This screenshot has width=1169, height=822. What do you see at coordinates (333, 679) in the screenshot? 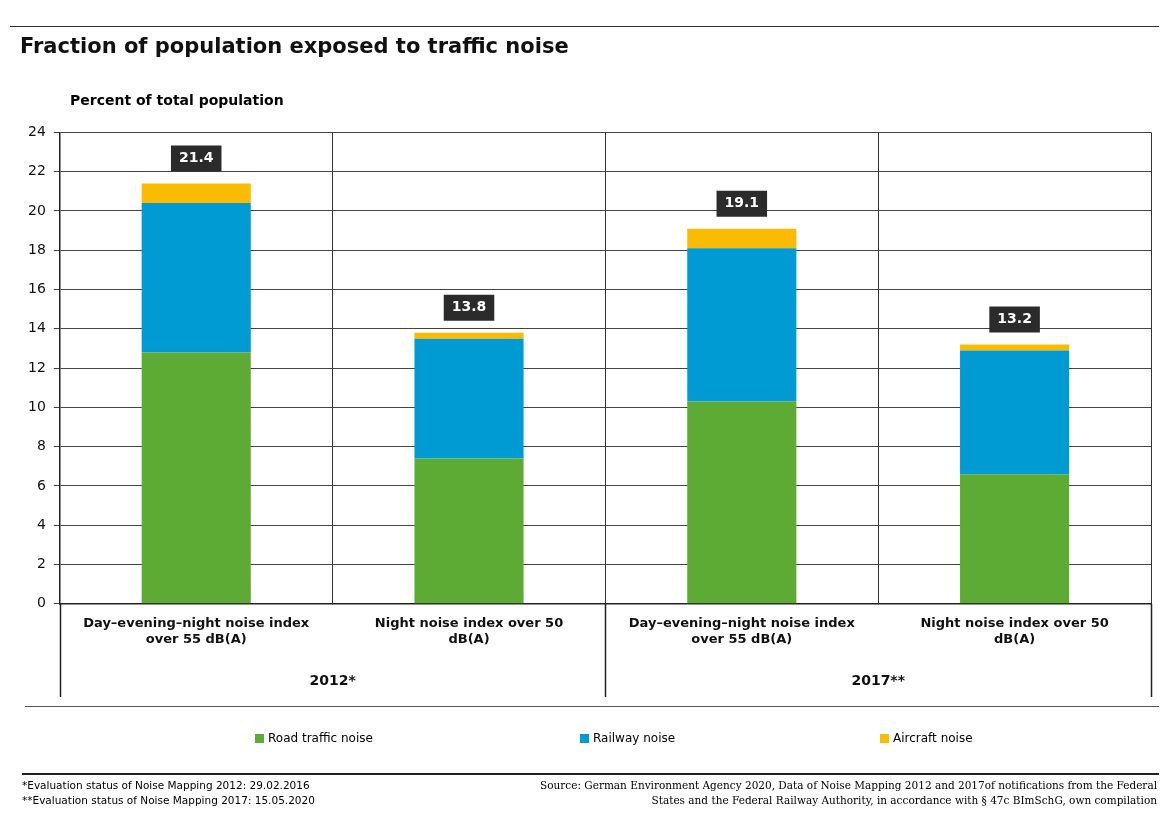
I see `text: 2012*` at bounding box center [333, 679].